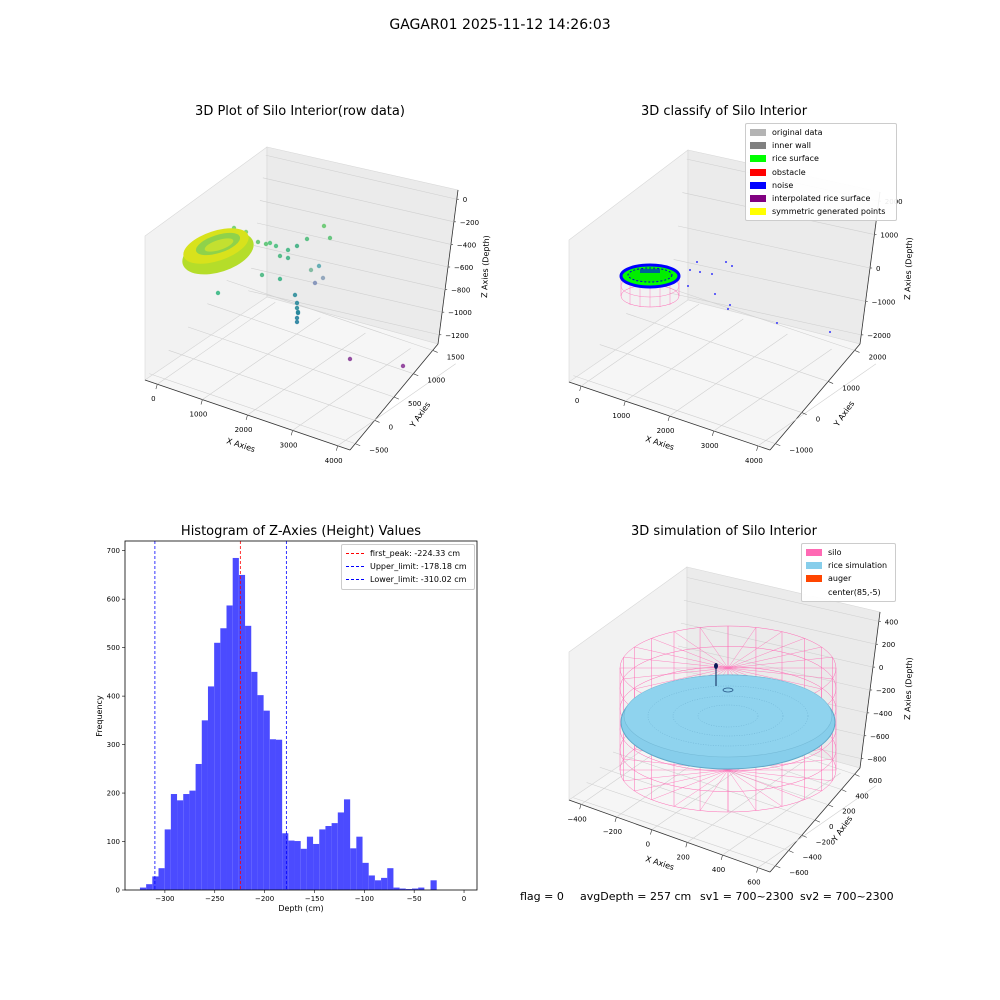 The height and width of the screenshot is (1000, 1000). I want to click on panel4-legend-item: silo, so click(848, 552).